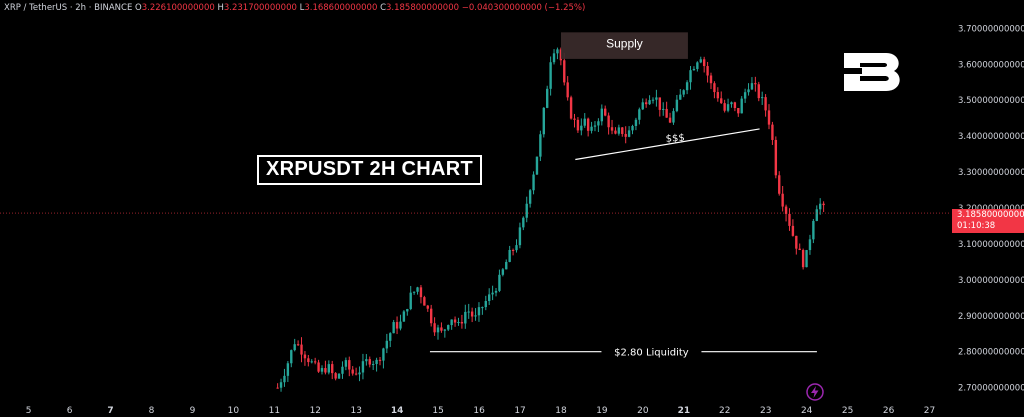  Describe the element at coordinates (602, 411) in the screenshot. I see `time-tick-label: 19` at that location.